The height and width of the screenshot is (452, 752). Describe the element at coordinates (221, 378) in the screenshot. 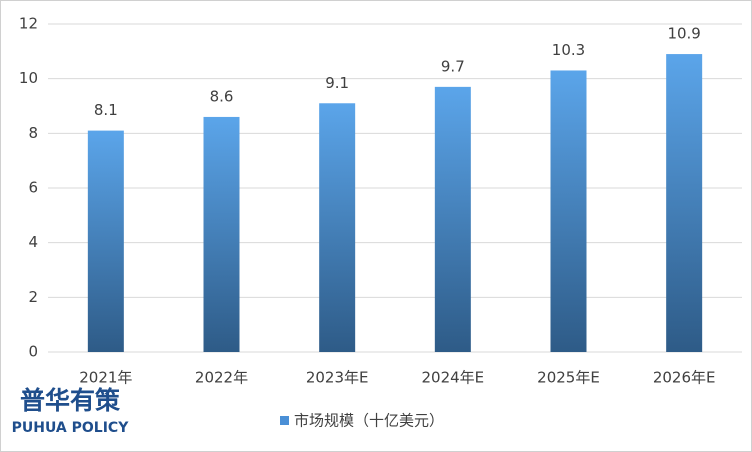

I see `x-tick-label: 2022年` at that location.